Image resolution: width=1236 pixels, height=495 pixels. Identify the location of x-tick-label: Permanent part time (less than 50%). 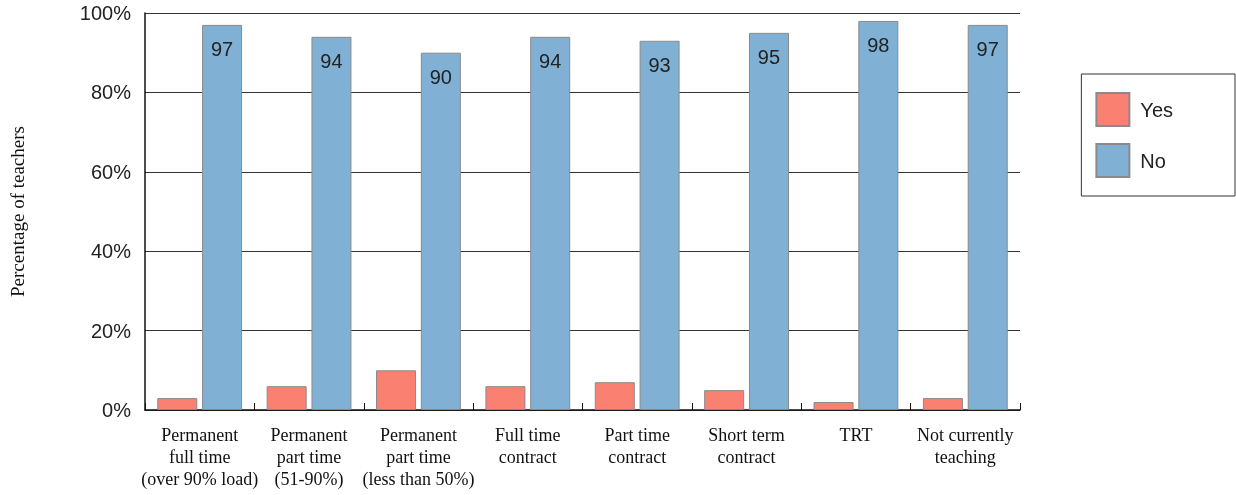
(418, 457).